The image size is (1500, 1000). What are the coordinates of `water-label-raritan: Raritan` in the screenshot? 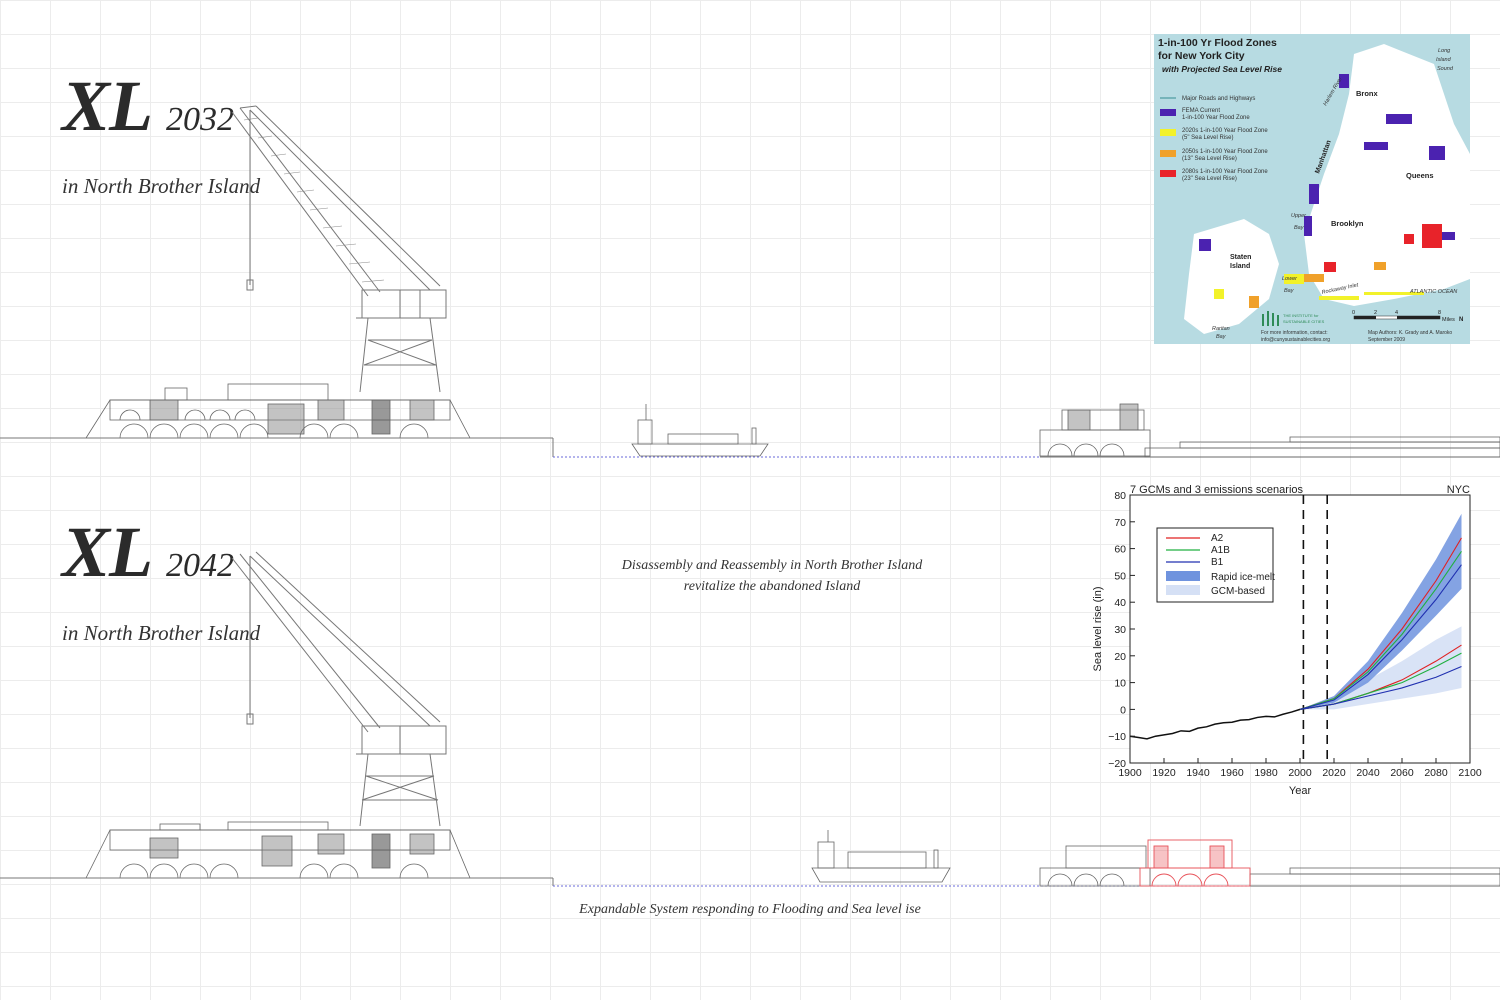 It's located at (1221, 329).